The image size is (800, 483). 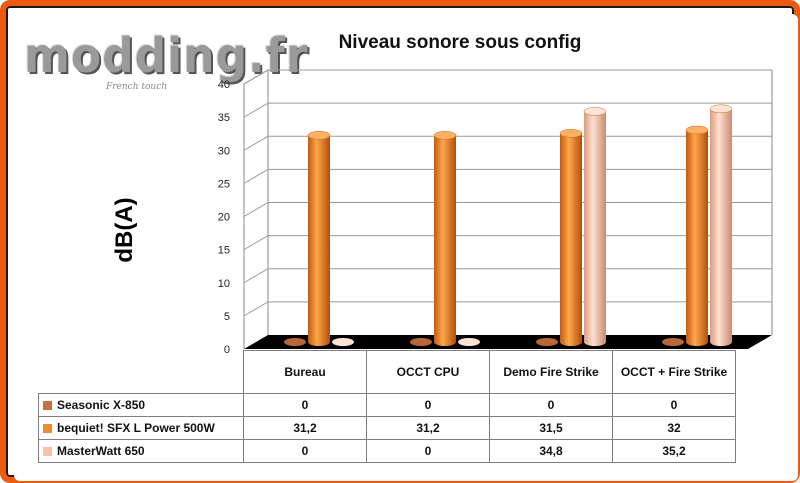 What do you see at coordinates (101, 405) in the screenshot?
I see `legend-label: Seasonic X-850` at bounding box center [101, 405].